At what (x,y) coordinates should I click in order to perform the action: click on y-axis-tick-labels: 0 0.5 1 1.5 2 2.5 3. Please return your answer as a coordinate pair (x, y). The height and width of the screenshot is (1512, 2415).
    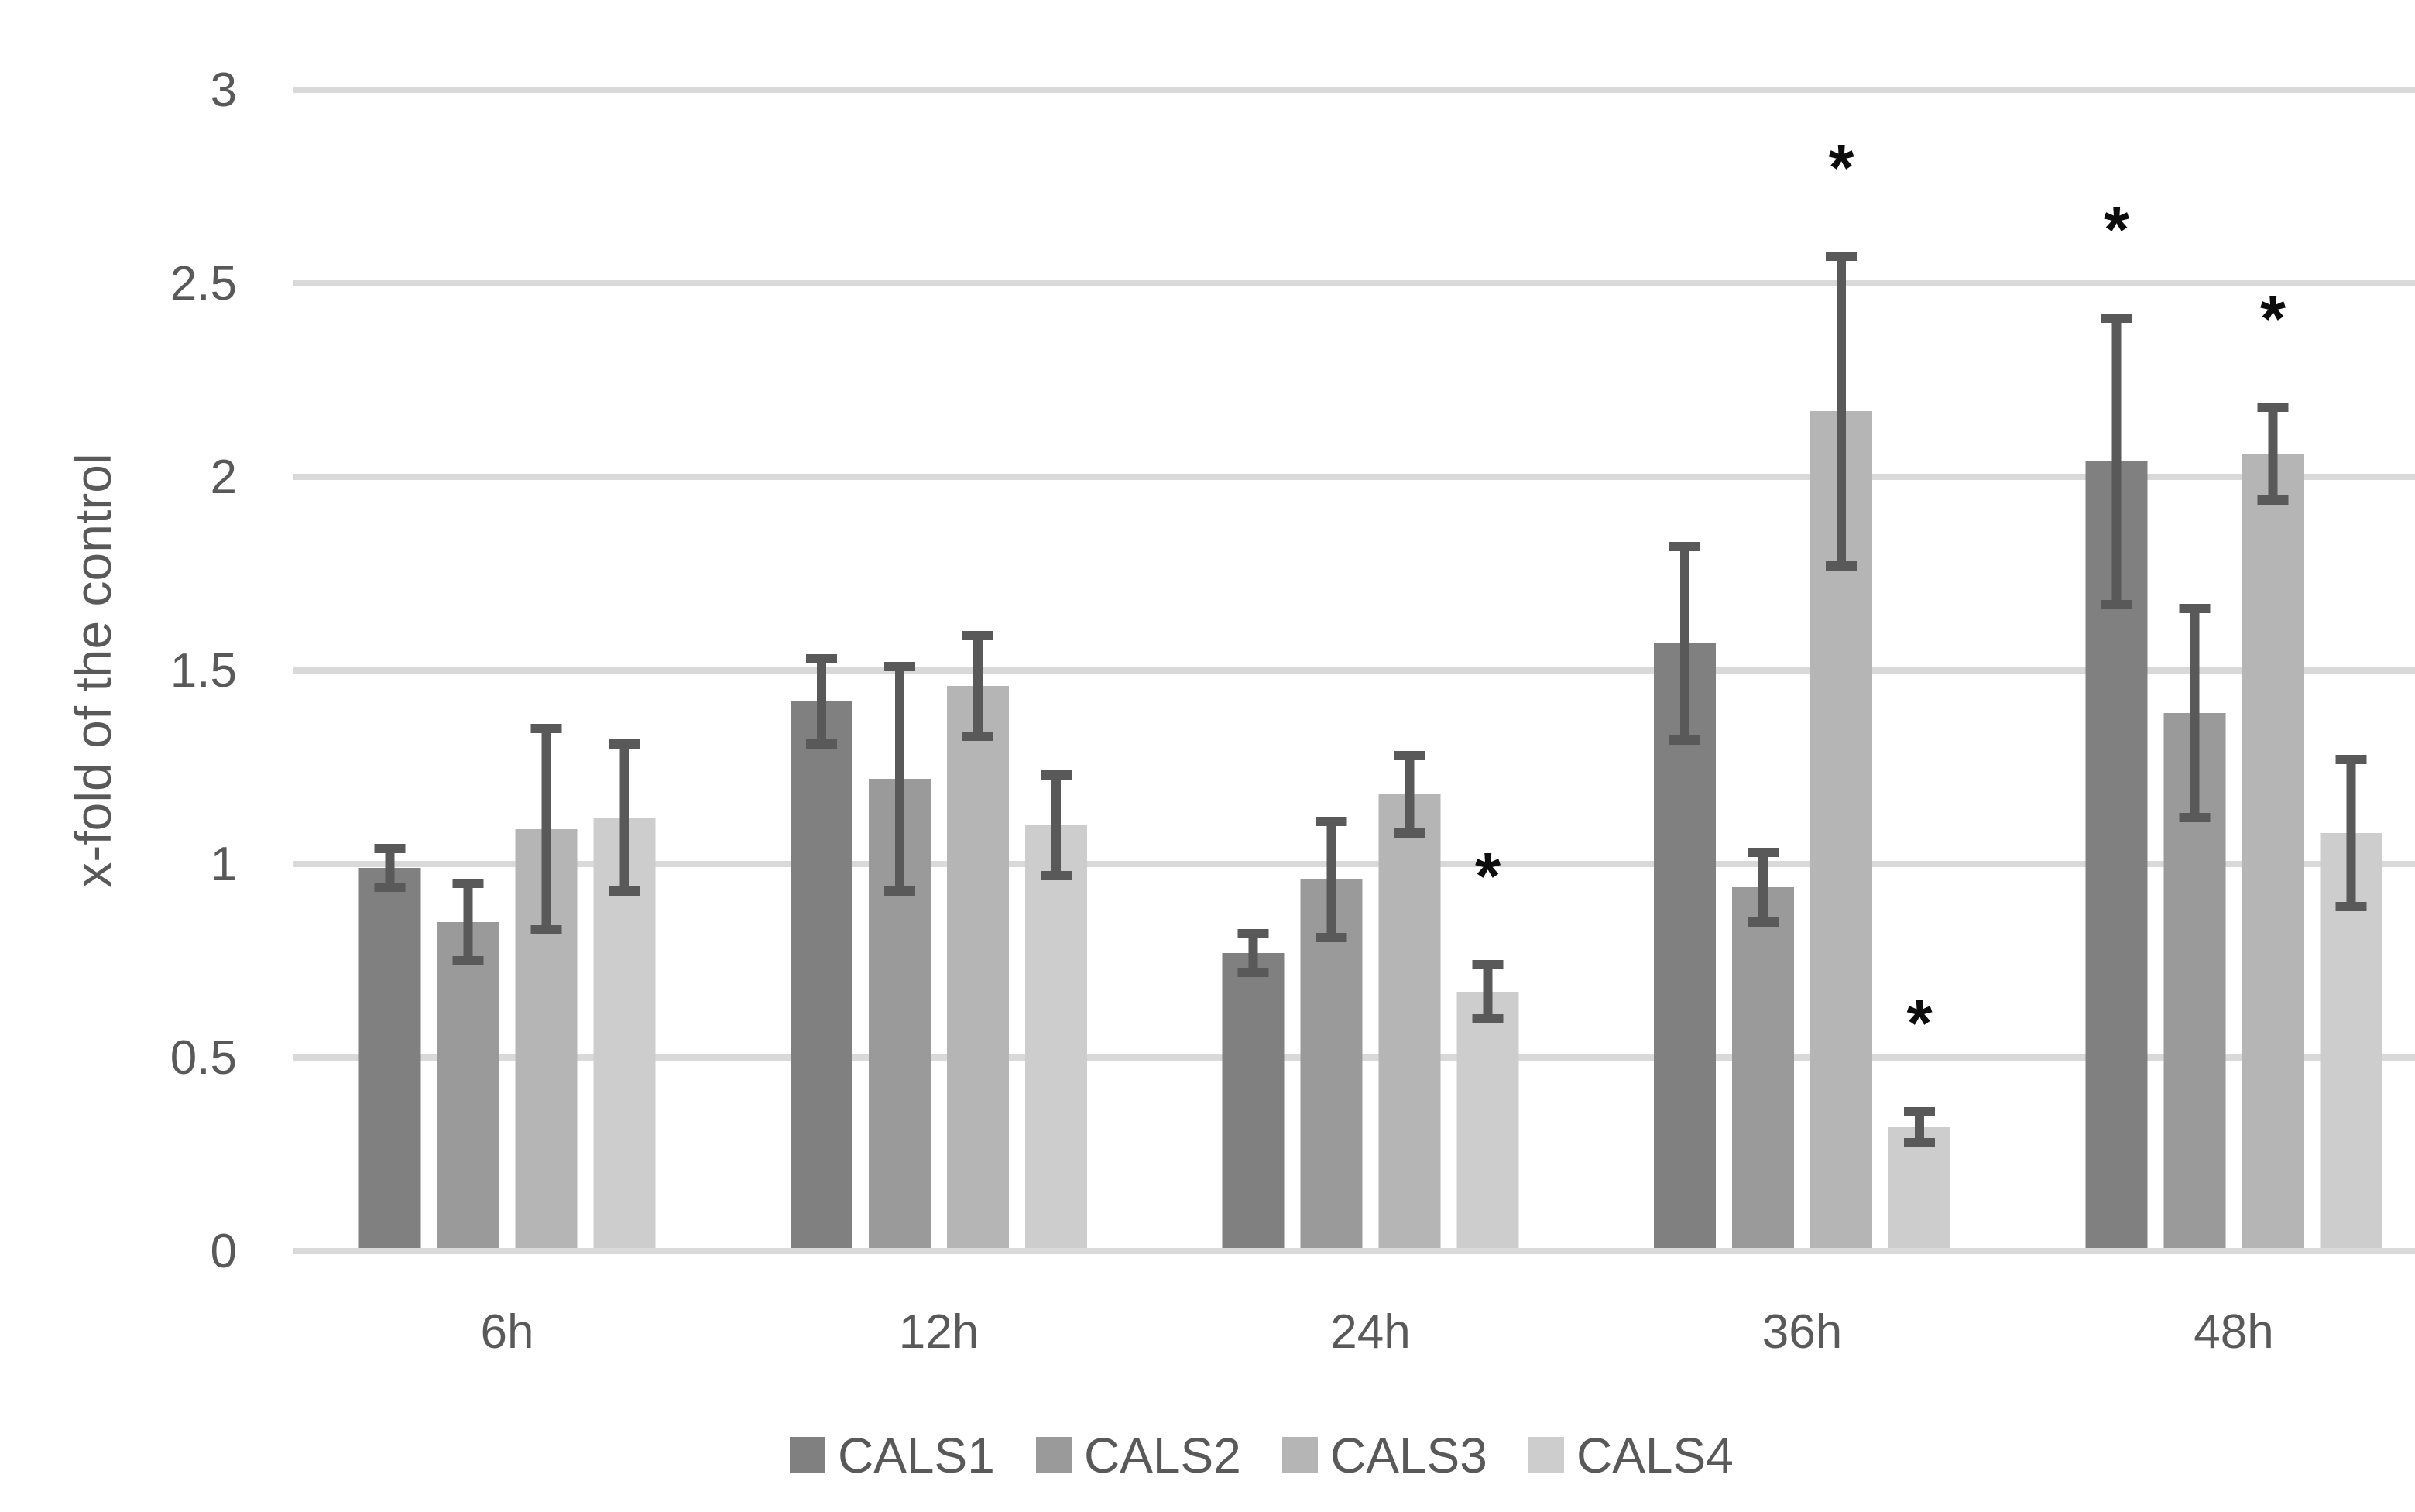
    Looking at the image, I should click on (203, 670).